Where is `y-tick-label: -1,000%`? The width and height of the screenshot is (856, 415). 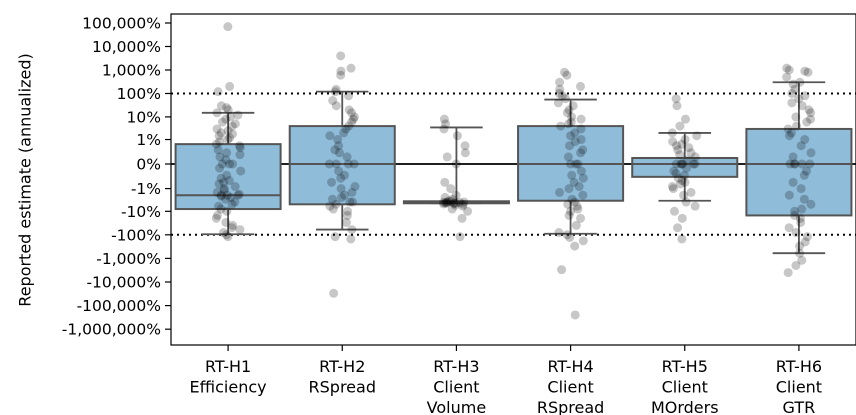 y-tick-label: -1,000% is located at coordinates (128, 259).